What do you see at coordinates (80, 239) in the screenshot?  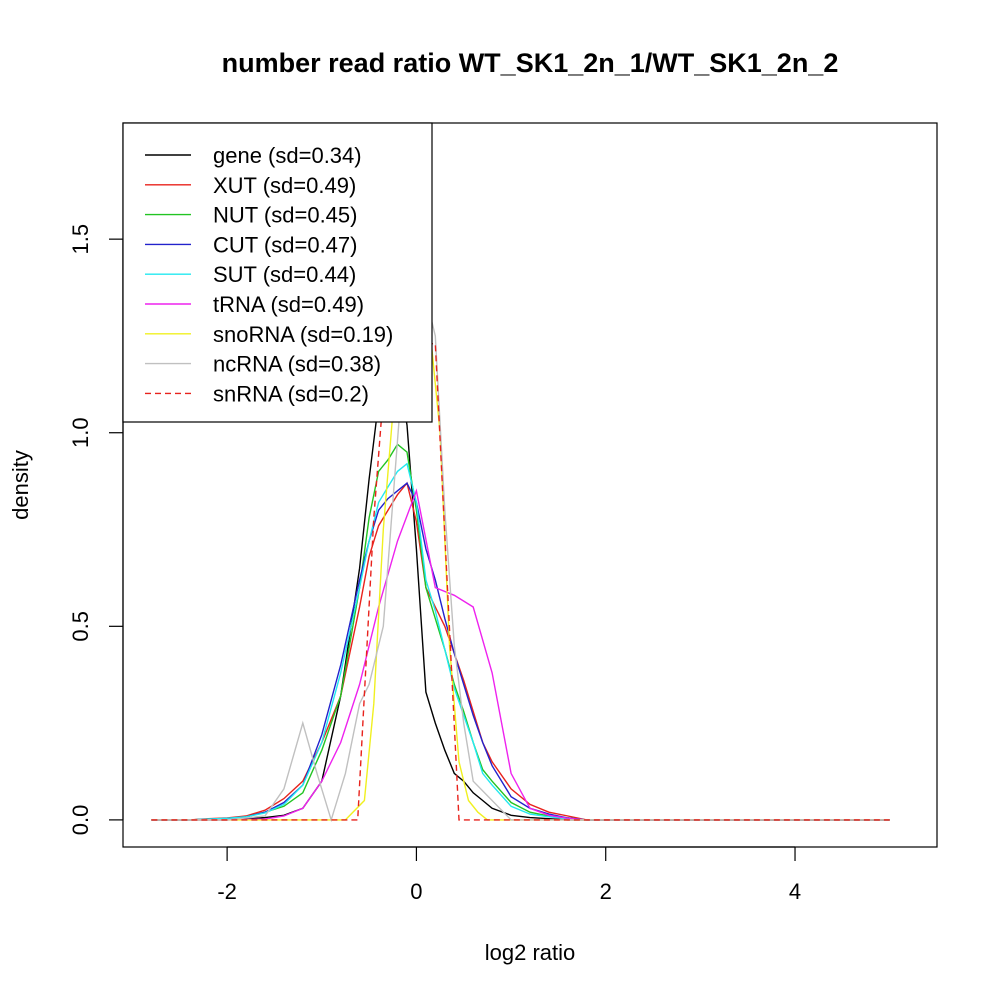 I see `y-tick-label: 1.5` at bounding box center [80, 239].